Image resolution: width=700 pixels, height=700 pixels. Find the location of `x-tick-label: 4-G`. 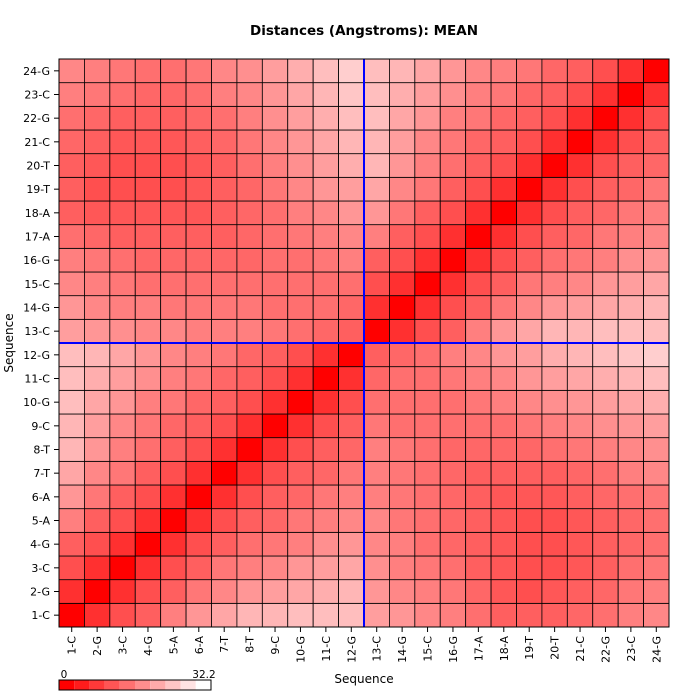

x-tick-label: 4-G is located at coordinates (148, 646).